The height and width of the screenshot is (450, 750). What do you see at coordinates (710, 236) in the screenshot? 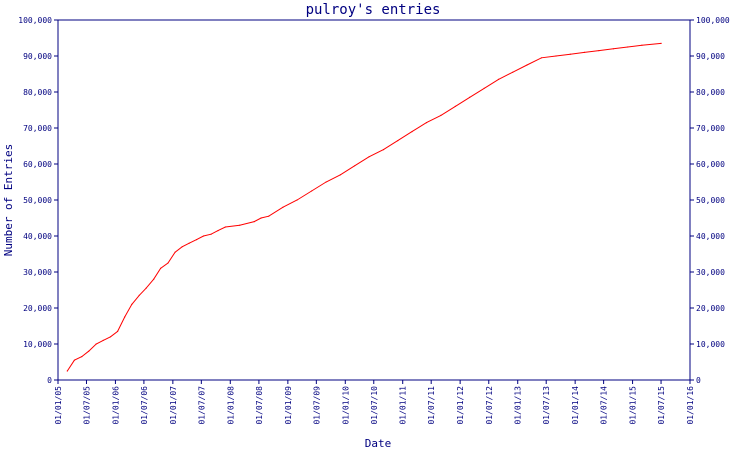
I see `y-tick-label-right: 40,000` at bounding box center [710, 236].